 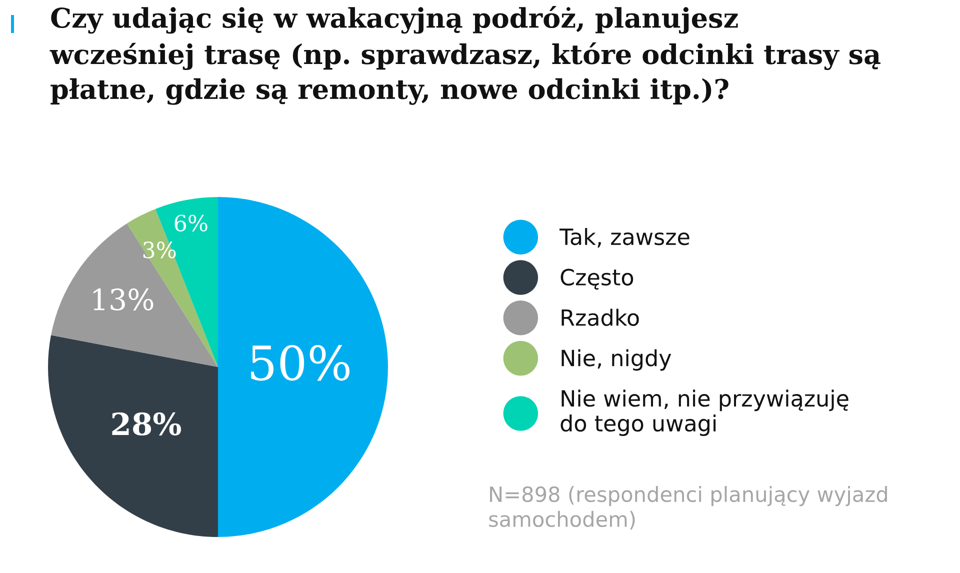 I want to click on legend-label: Nie wiem, nie przywiązuję do tego uwagi, so click(x=704, y=413).